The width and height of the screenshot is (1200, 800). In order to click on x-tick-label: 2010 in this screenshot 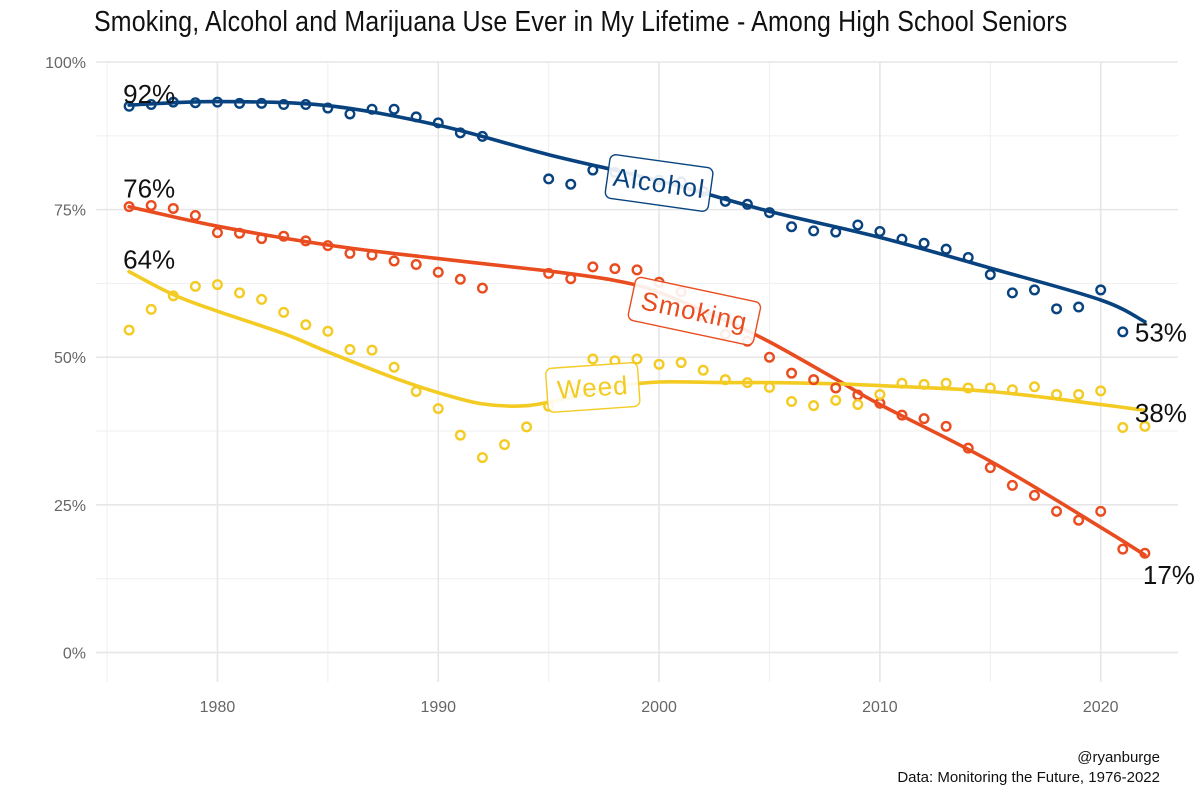, I will do `click(880, 707)`.